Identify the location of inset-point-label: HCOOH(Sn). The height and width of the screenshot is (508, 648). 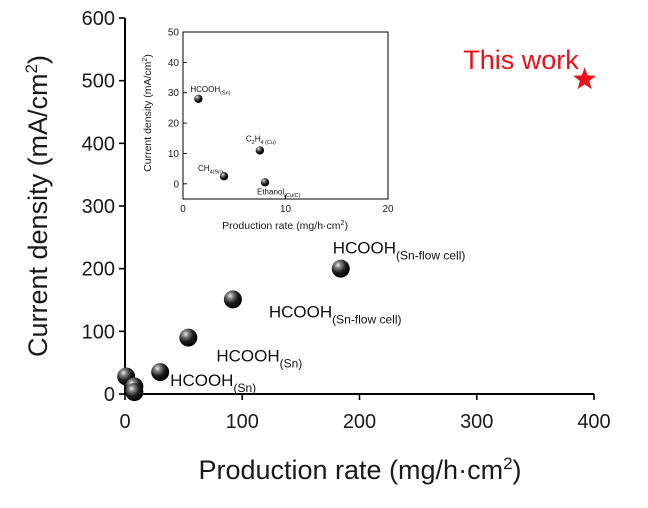
(210, 91).